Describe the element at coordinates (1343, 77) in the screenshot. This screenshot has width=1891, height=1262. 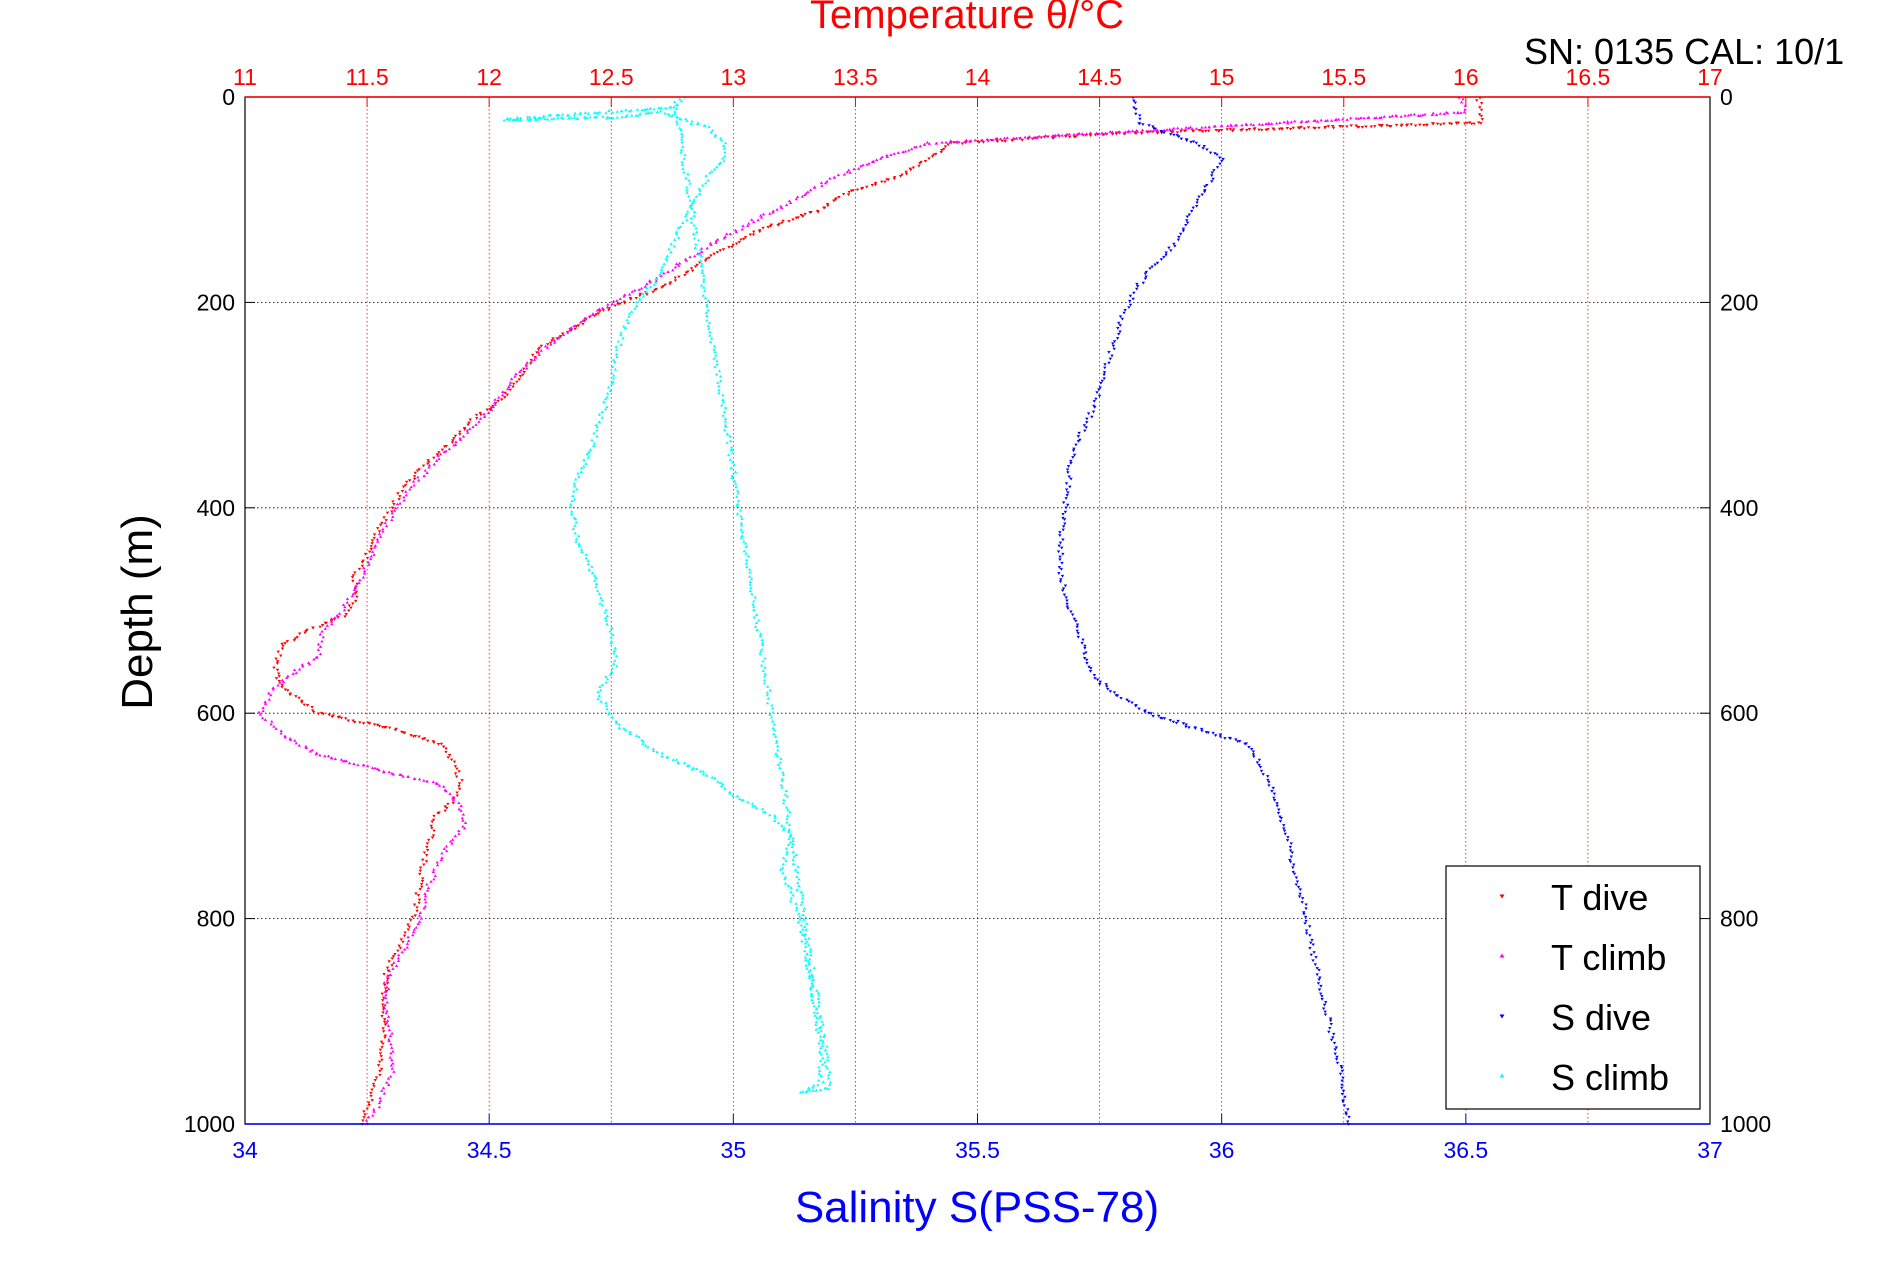
I see `top-tick-label: 15.5` at that location.